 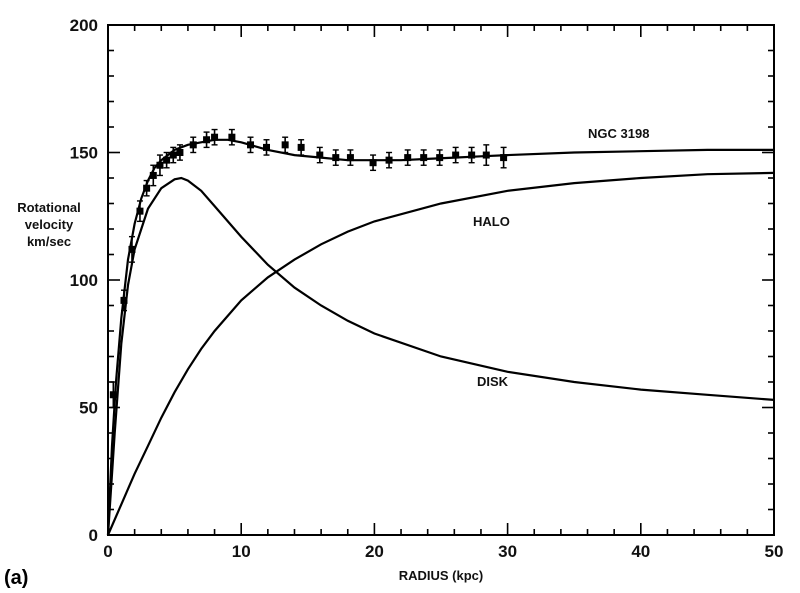 What do you see at coordinates (16, 578) in the screenshot?
I see `panel-label: (a)` at bounding box center [16, 578].